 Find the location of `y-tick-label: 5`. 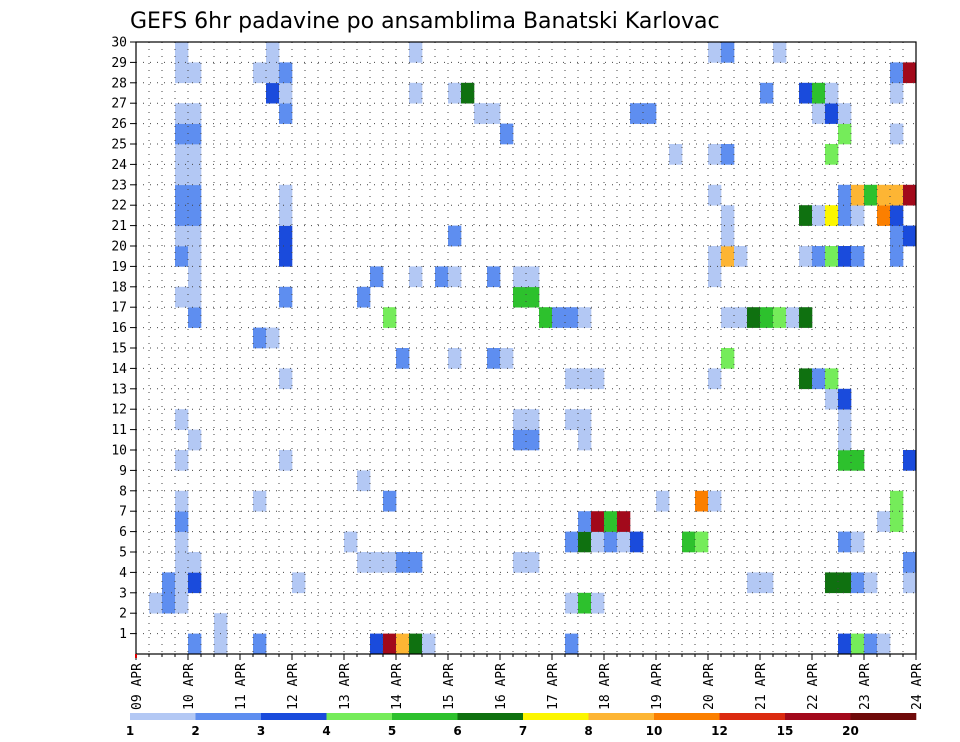

y-tick-label: 5 is located at coordinates (123, 553).